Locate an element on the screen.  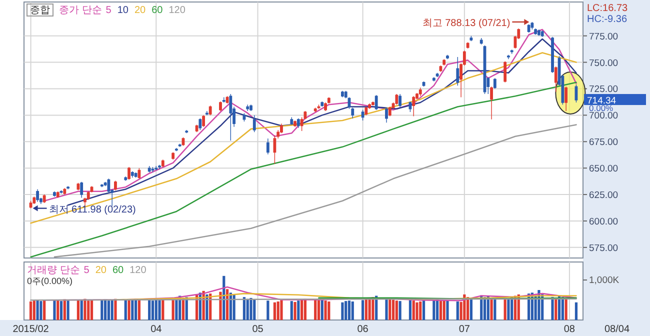
x-tick-label: 2015/02 is located at coordinates (31, 329).